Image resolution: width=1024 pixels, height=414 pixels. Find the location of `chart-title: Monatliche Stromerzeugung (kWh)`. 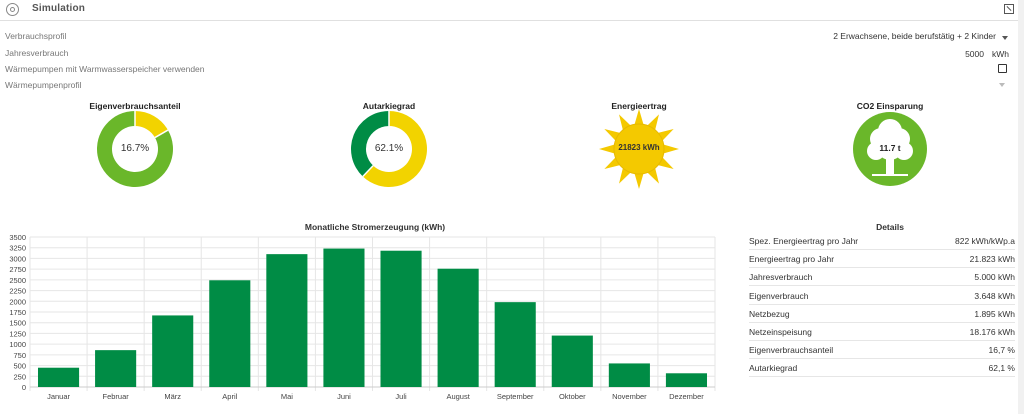

chart-title: Monatliche Stromerzeugung (kWh) is located at coordinates (375, 227).